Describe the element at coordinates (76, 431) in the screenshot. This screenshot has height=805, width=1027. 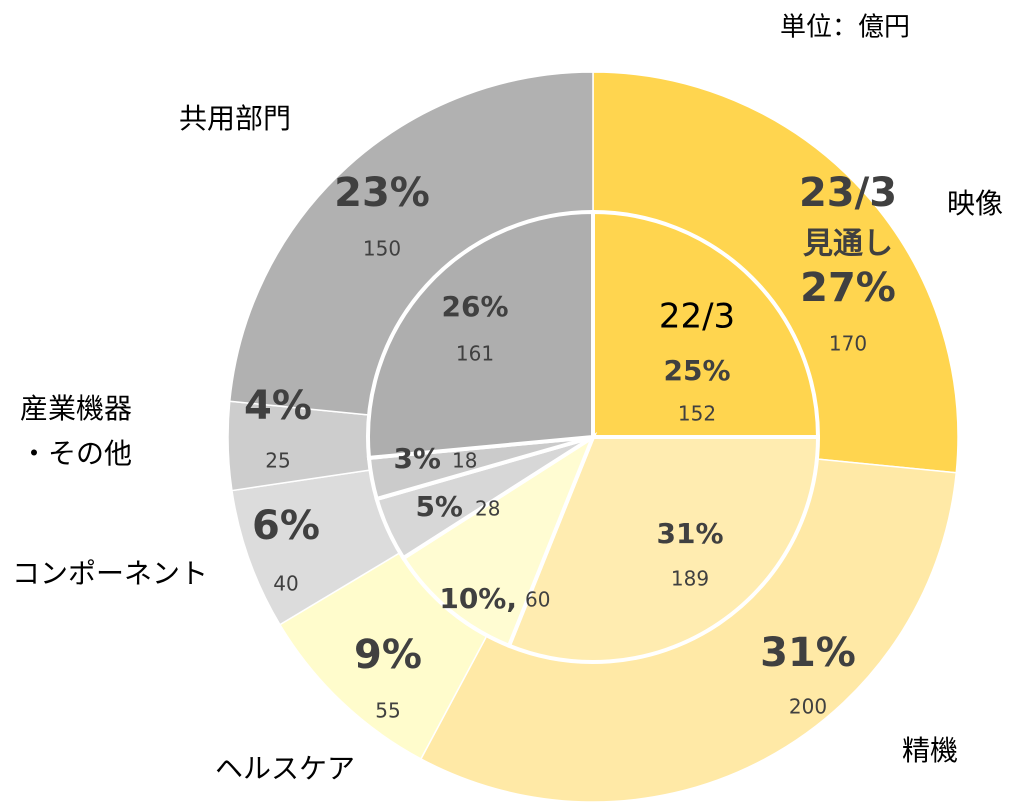
I see `category-label: 産業機器・その他` at that location.